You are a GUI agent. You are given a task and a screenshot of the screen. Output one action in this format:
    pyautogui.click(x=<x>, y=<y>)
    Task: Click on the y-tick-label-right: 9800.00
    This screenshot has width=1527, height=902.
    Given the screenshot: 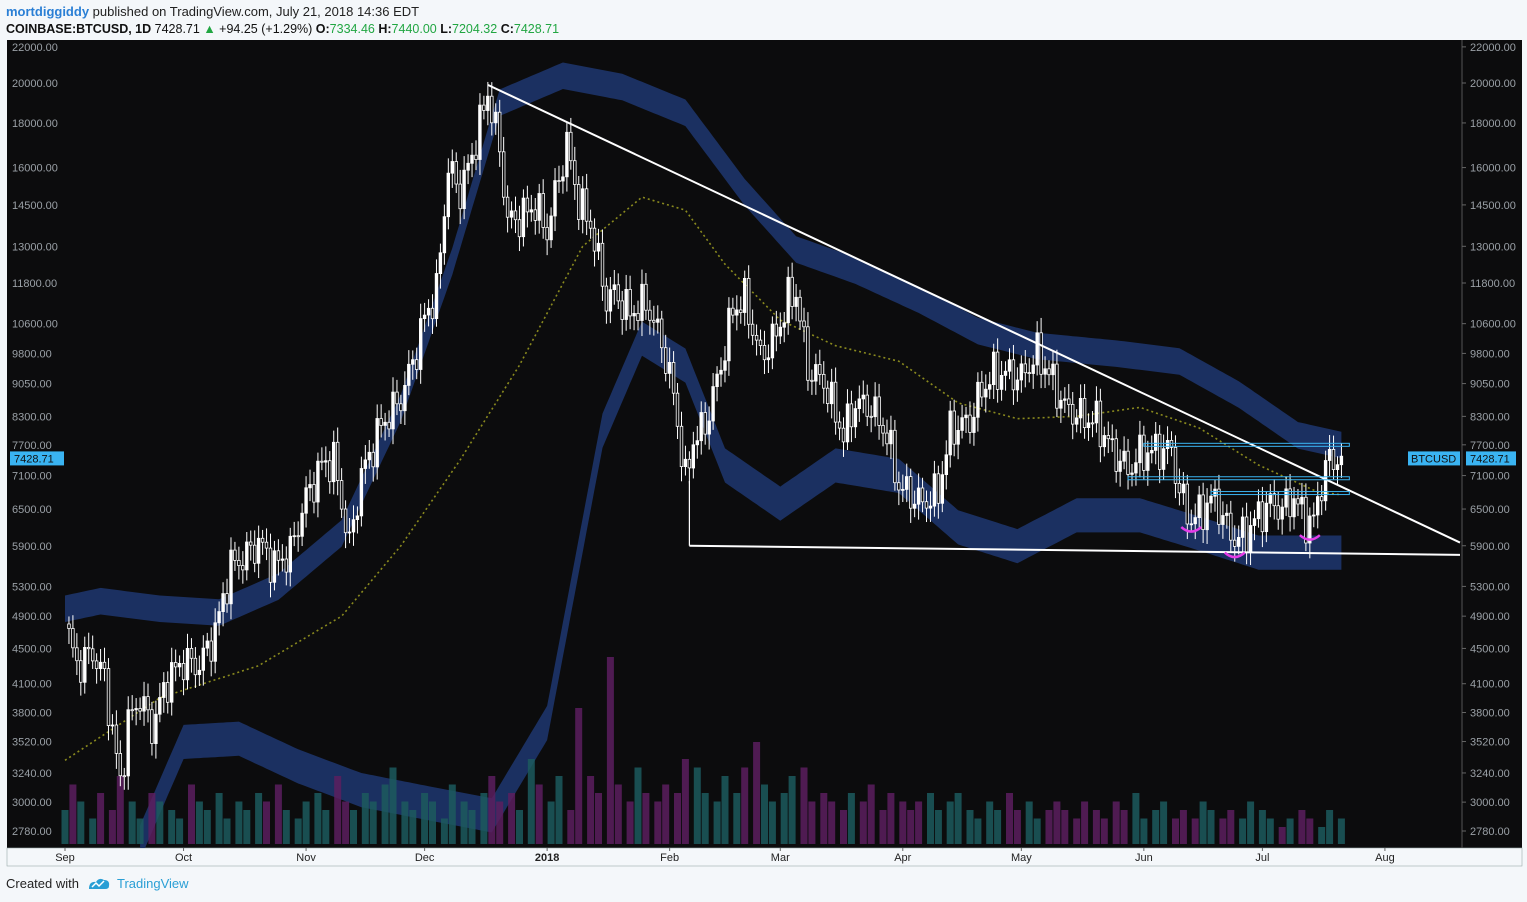 What is the action you would take?
    pyautogui.click(x=1490, y=354)
    